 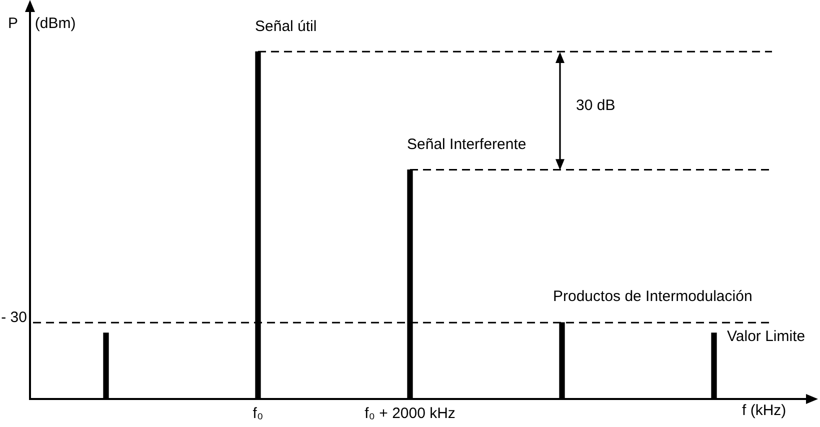 What do you see at coordinates (766, 337) in the screenshot?
I see `annotation: Valor Limite` at bounding box center [766, 337].